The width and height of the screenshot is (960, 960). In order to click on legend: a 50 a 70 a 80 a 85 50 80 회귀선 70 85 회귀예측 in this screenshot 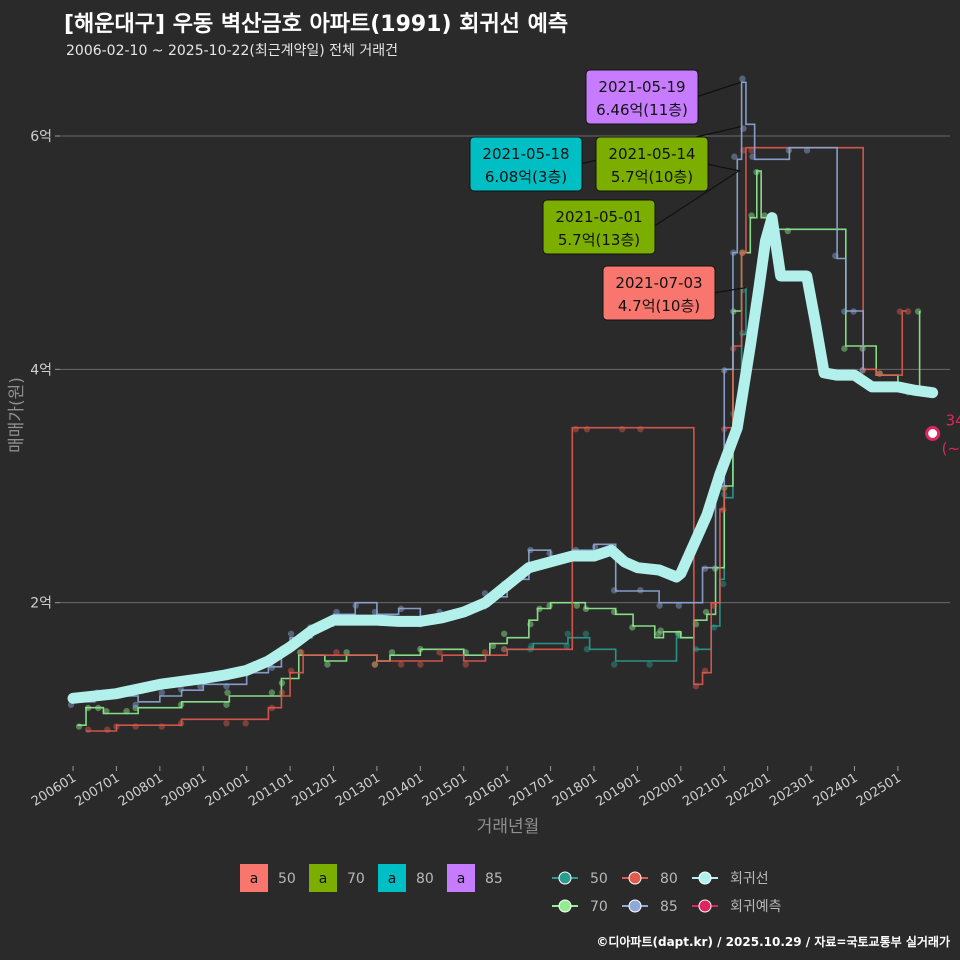, I will do `click(511, 889)`.